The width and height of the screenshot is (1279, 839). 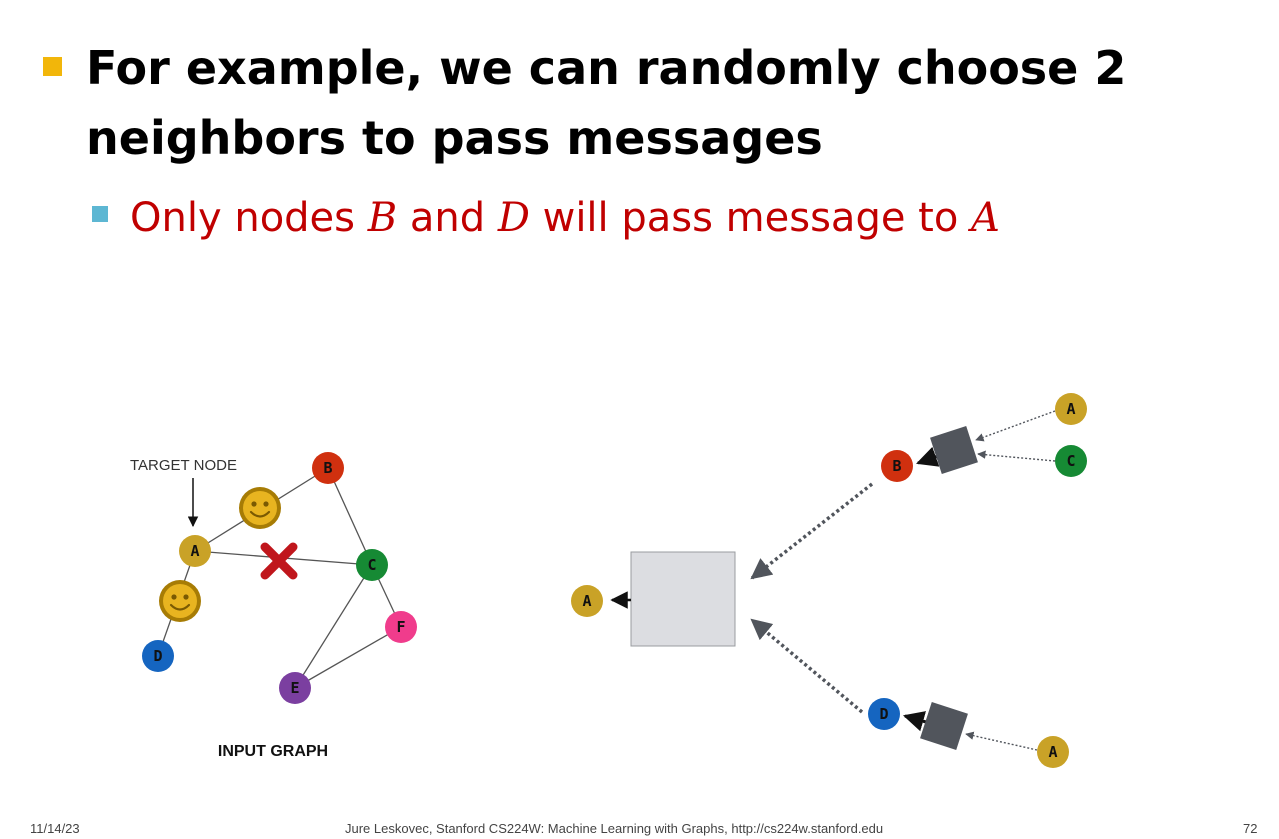 I want to click on node-f: F, so click(x=401, y=627).